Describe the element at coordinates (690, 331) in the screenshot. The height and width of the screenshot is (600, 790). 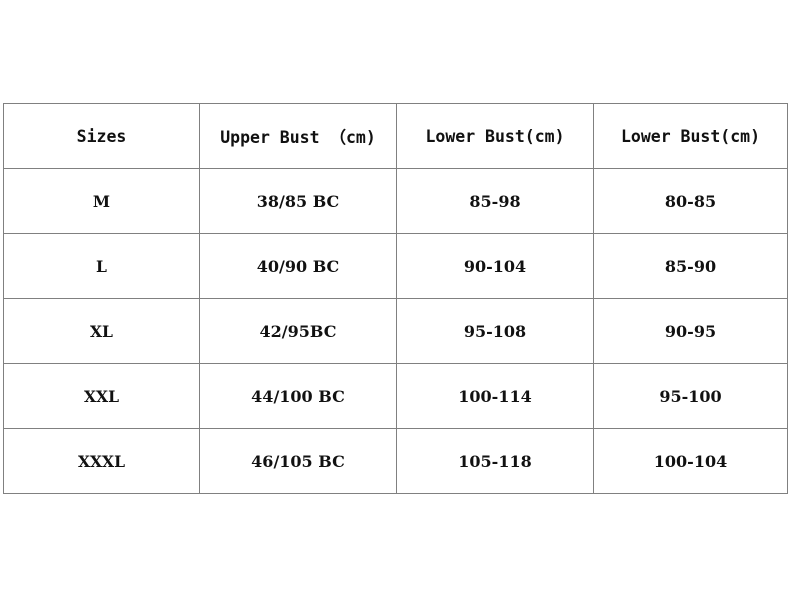
I see `cell-lower-bust-2: 90-95` at that location.